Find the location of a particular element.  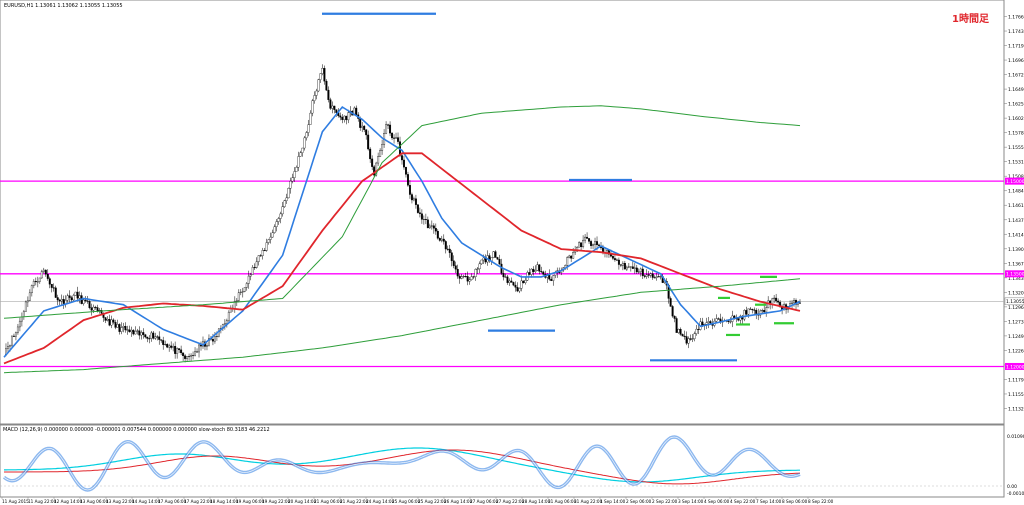

price-tick-label: 1.16255 is located at coordinates (1016, 105).